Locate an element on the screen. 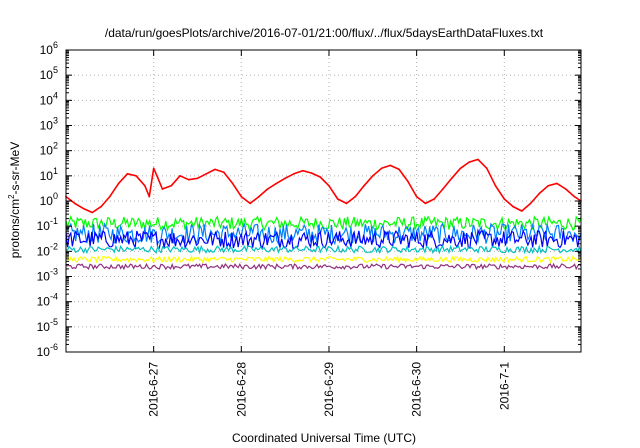  y-tick-label: 10³ is located at coordinates (49, 124).